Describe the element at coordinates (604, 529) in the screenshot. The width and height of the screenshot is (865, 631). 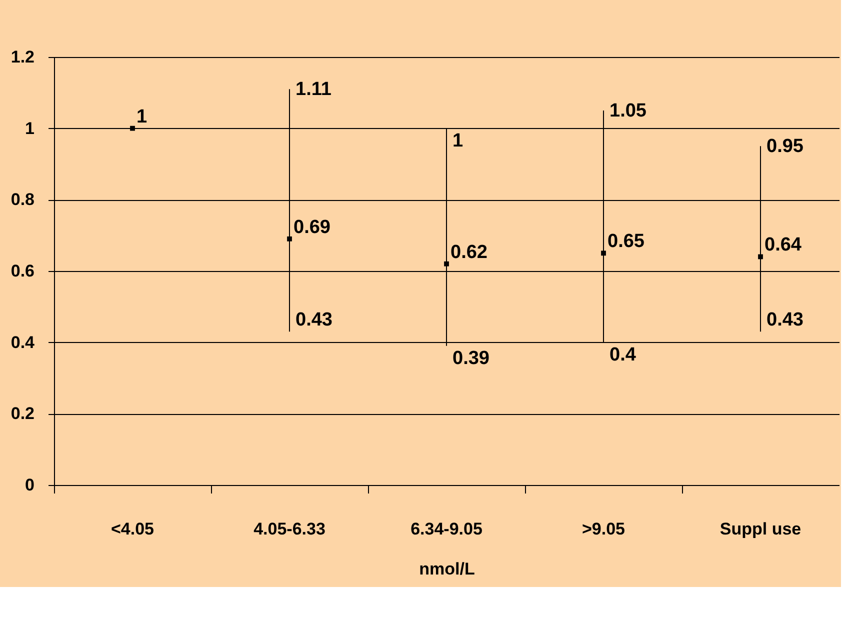
I see `x-tick-label: >9.05` at that location.